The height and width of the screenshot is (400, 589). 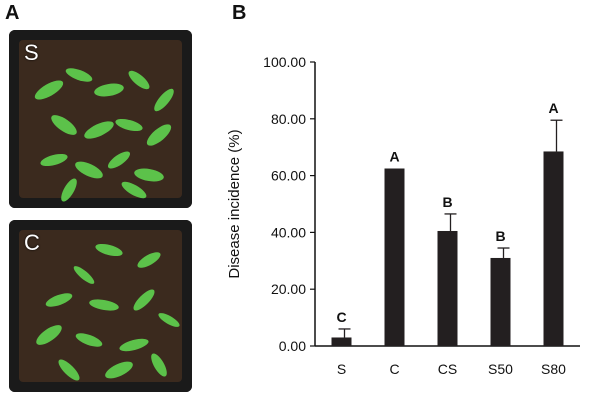 What do you see at coordinates (284, 62) in the screenshot?
I see `y-tick-label: 100.00` at bounding box center [284, 62].